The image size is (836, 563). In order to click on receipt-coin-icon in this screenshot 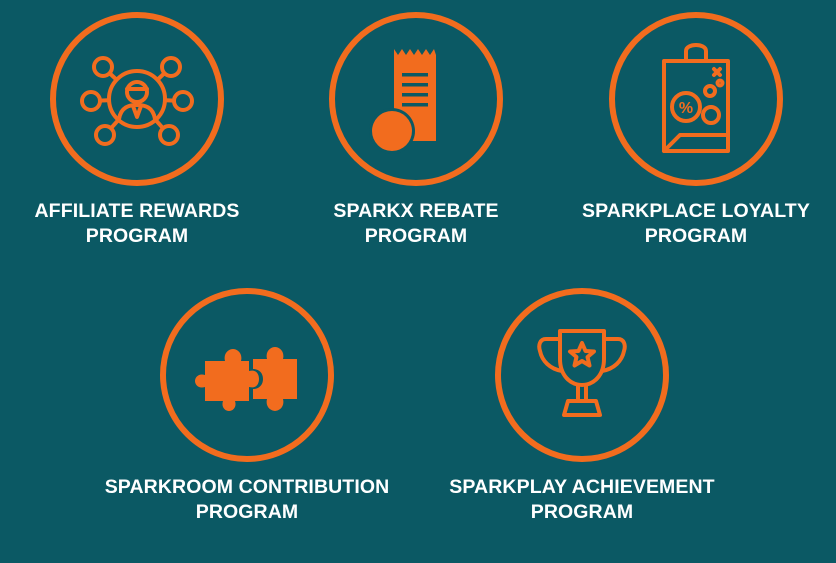, I will do `click(402, 101)`.